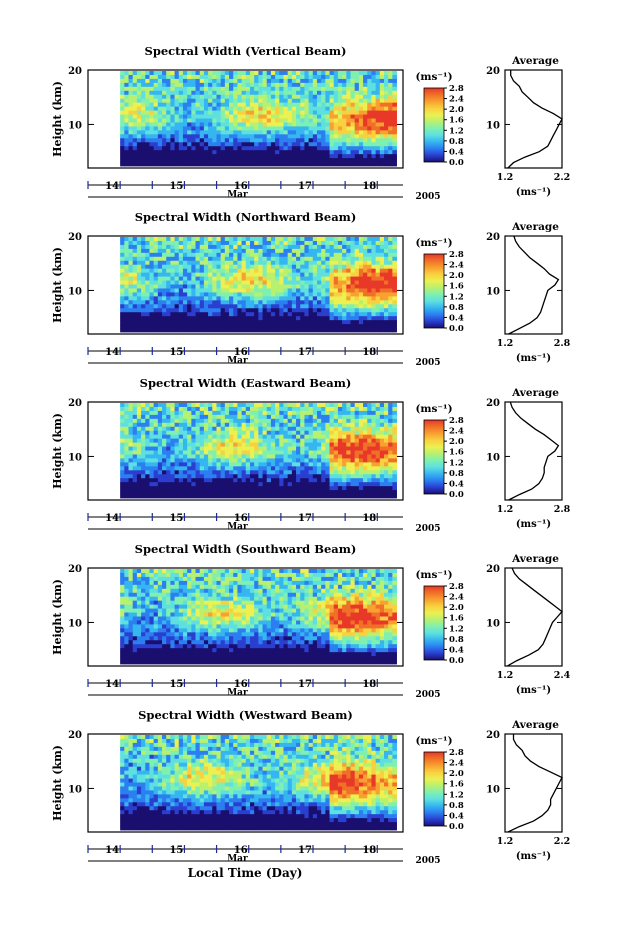 The height and width of the screenshot is (931, 623). Describe the element at coordinates (534, 451) in the screenshot. I see `average-profile-line` at that location.